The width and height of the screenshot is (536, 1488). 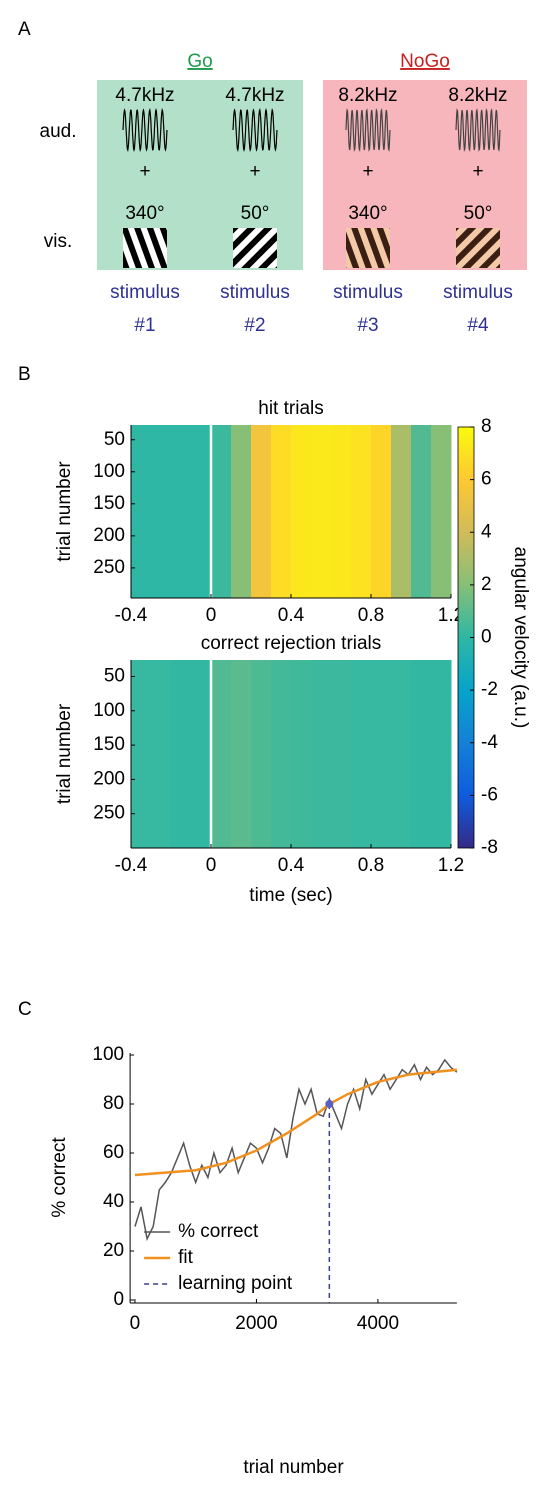 What do you see at coordinates (144, 95) in the screenshot?
I see `tone-label: 4.7kHz` at bounding box center [144, 95].